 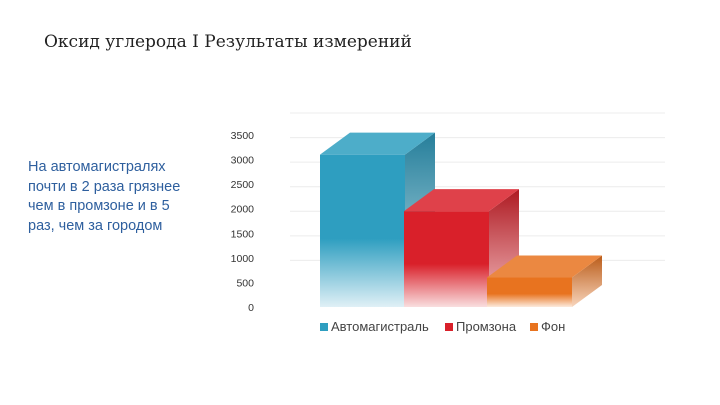 I want to click on y-tick-label: 3500, so click(x=243, y=136).